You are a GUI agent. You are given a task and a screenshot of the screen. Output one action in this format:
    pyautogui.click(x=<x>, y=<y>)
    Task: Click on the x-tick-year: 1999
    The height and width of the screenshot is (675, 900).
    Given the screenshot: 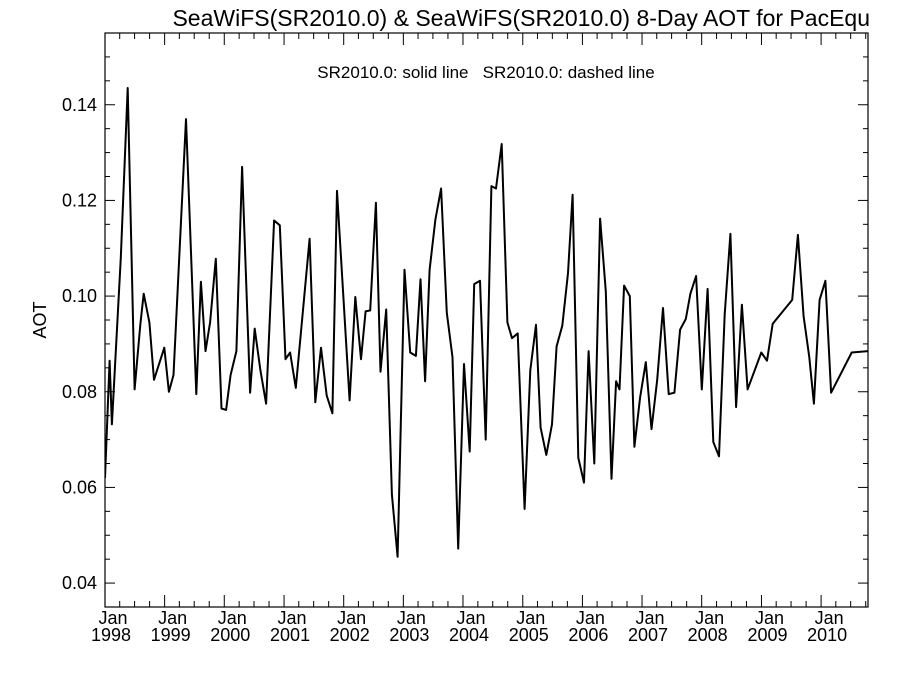 What is the action you would take?
    pyautogui.click(x=171, y=635)
    